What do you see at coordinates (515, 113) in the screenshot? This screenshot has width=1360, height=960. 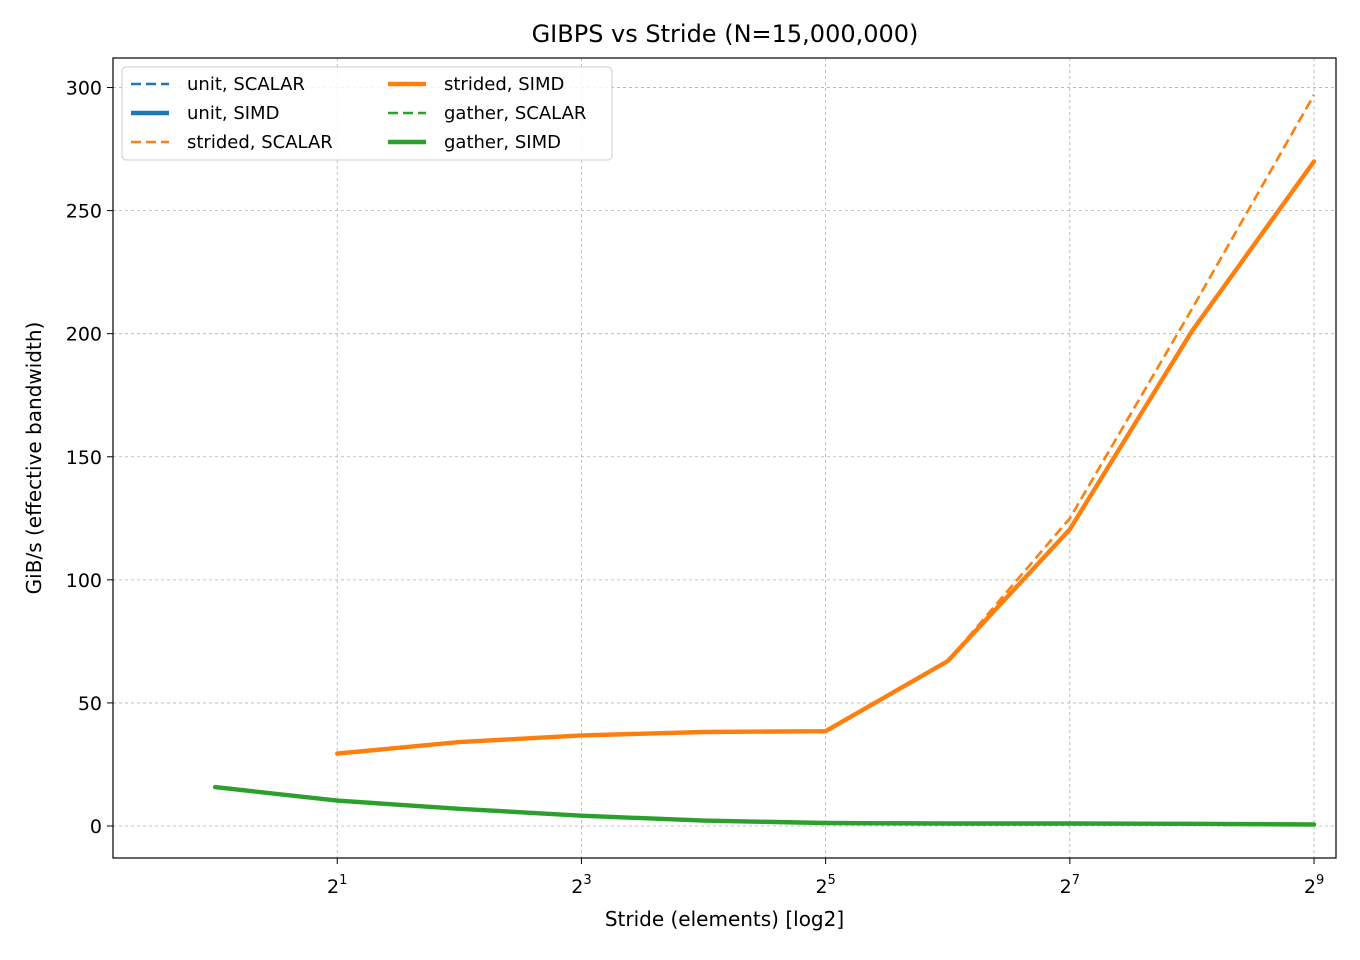 I see `legend-label-gather-scalar: gather, SCALAR` at bounding box center [515, 113].